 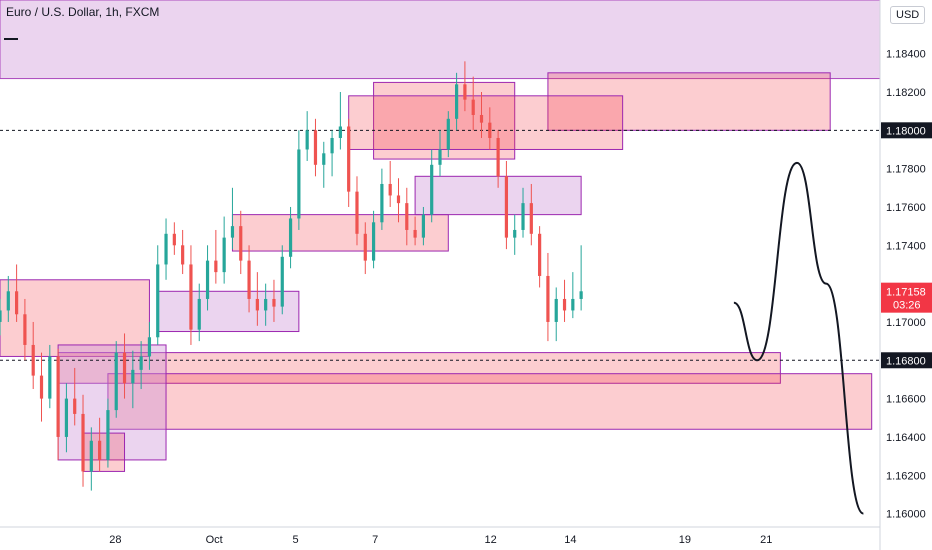 I want to click on price-level-tag-label-1: 1.16800, so click(x=906, y=361).